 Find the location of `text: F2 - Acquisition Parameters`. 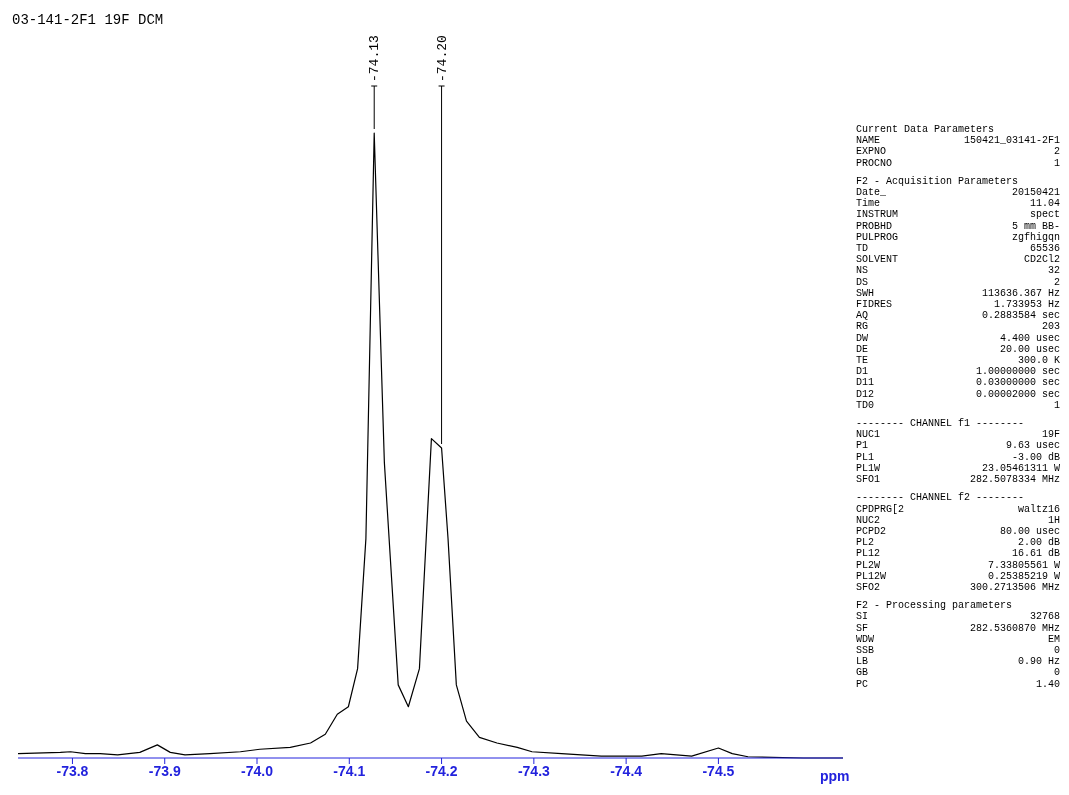

text: F2 - Acquisition Parameters is located at coordinates (937, 181).